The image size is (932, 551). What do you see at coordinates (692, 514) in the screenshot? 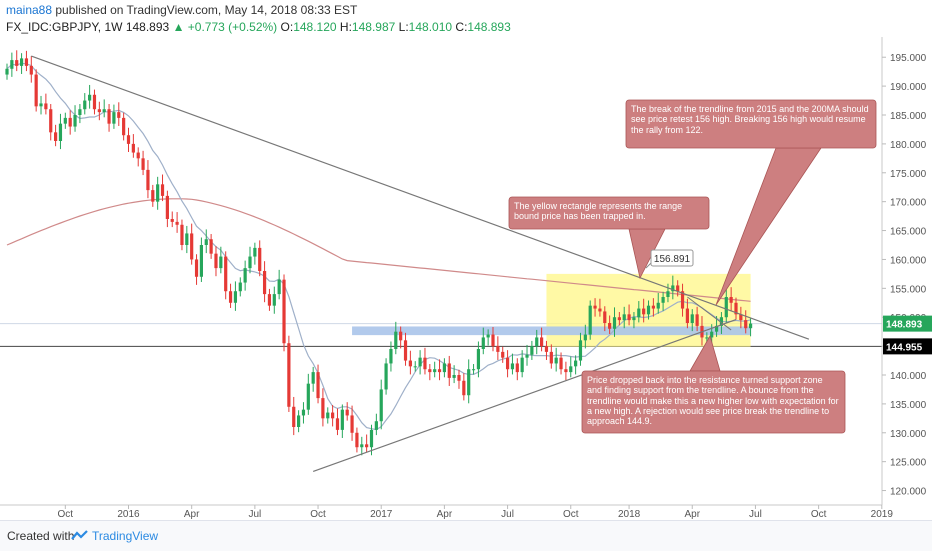
I see `x-tick-label: Apr` at bounding box center [692, 514].